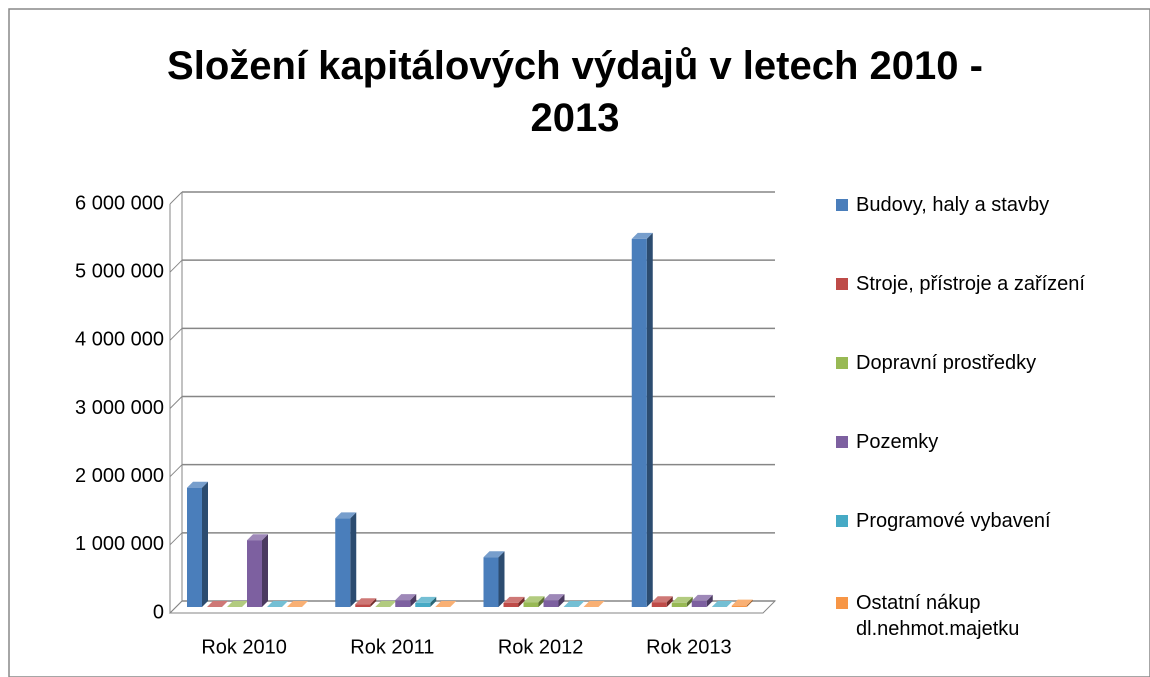  Describe the element at coordinates (946, 363) in the screenshot. I see `legend-label: Dopravní prostředky` at that location.